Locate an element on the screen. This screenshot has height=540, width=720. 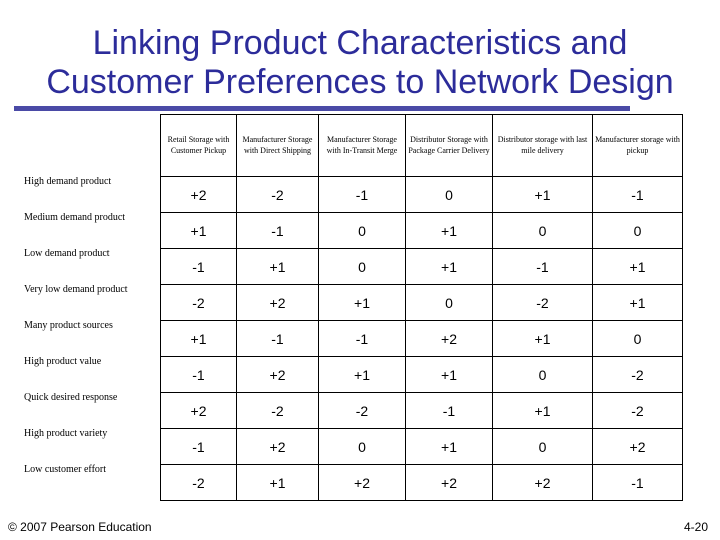
column-header: Retail Storage with Customer Pickup is located at coordinates (198, 145).